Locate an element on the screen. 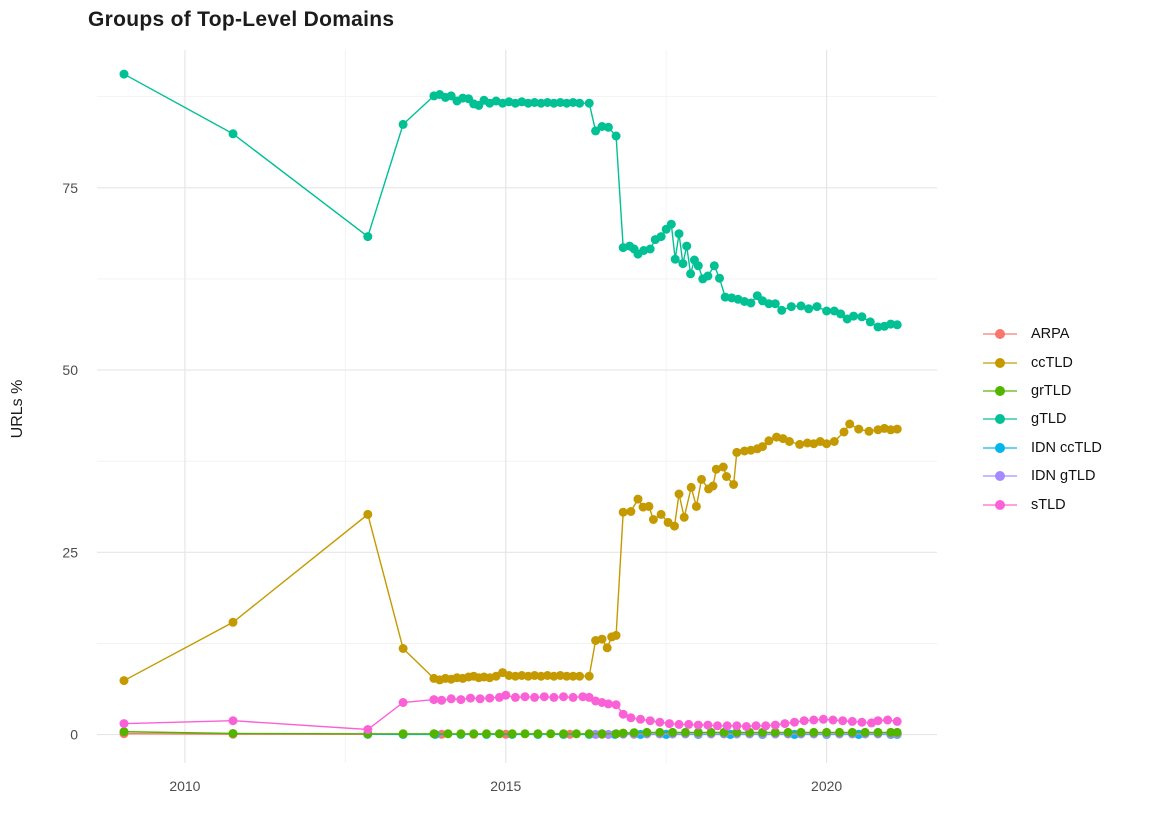  y-tick-label: 75 is located at coordinates (70, 188).